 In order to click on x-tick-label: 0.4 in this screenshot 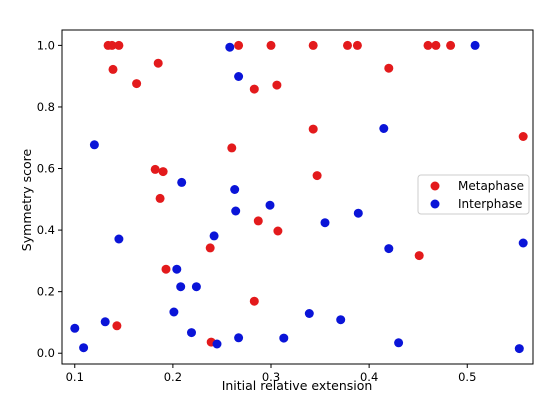, I will do `click(369, 377)`.